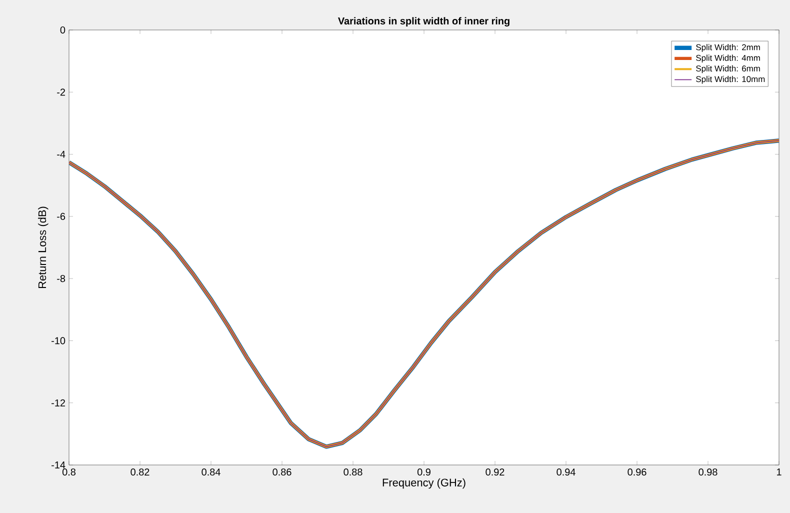  Describe the element at coordinates (728, 48) in the screenshot. I see `legend-label: Split Width: 2mm` at that location.